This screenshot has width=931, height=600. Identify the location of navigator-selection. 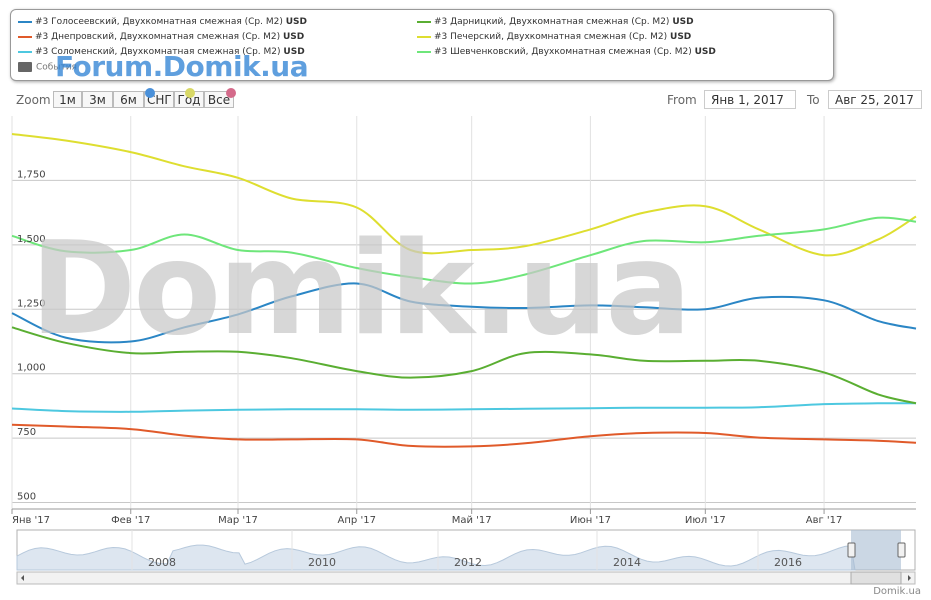
(876, 550).